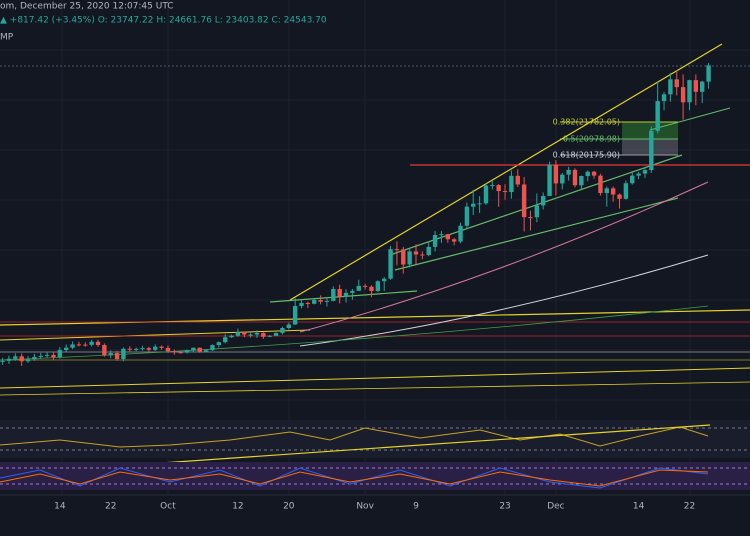  Describe the element at coordinates (586, 122) in the screenshot. I see `fib-label: 0.382(21782.05)` at that location.